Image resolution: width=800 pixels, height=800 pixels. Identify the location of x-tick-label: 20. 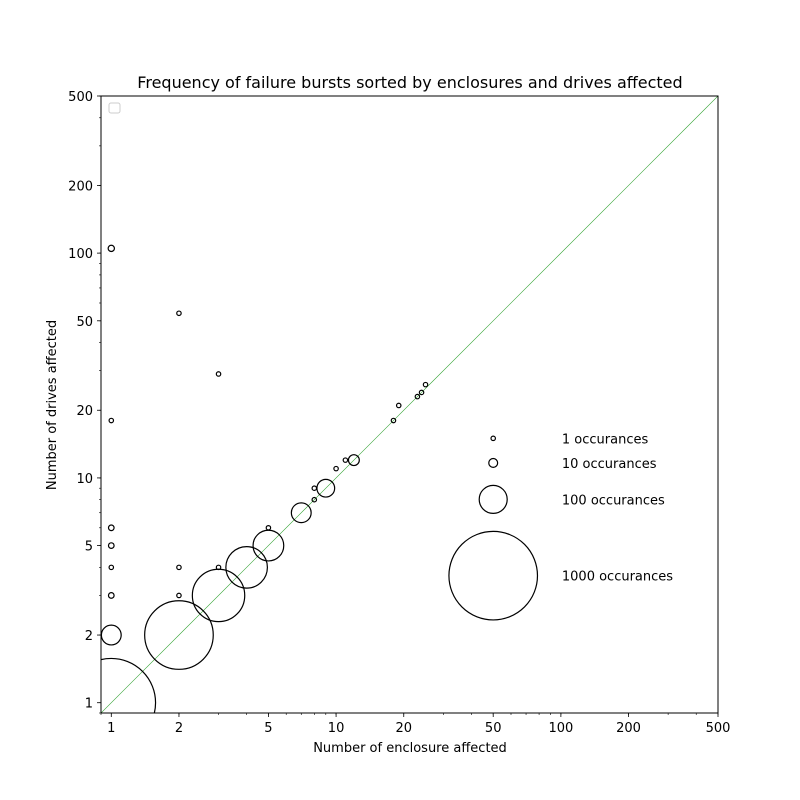
(403, 728).